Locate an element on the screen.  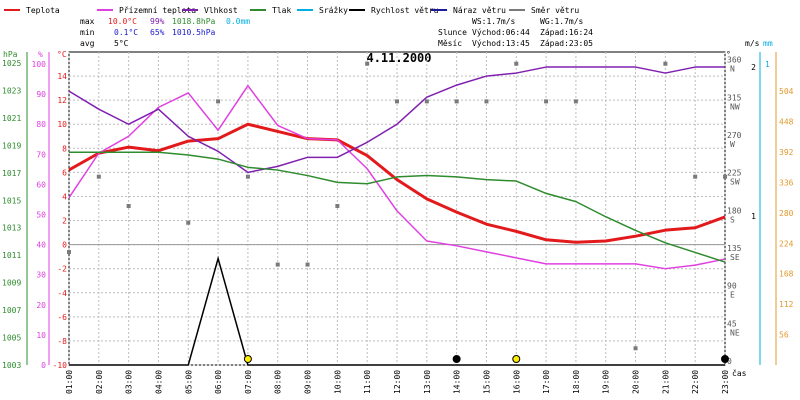
humidity-tick-label: 60 is located at coordinates (41, 184).